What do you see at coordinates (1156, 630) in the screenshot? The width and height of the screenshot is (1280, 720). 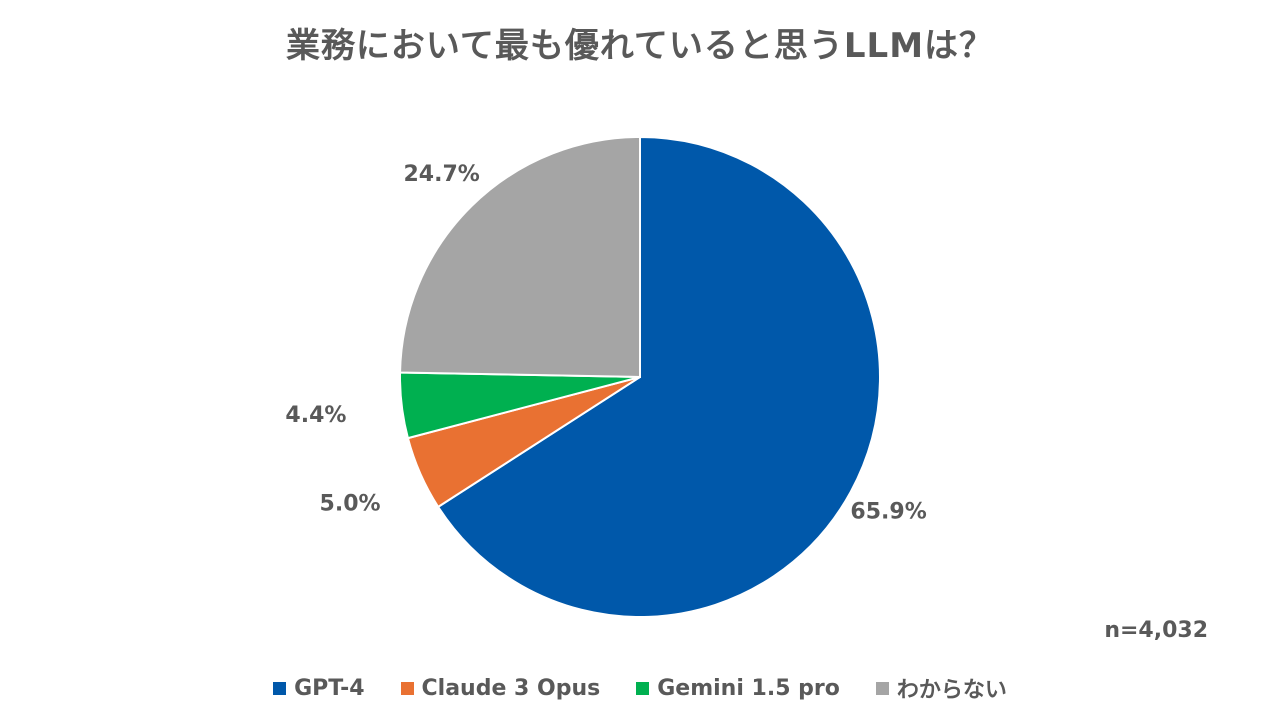 I see `sample-size-note: n=4,032` at bounding box center [1156, 630].